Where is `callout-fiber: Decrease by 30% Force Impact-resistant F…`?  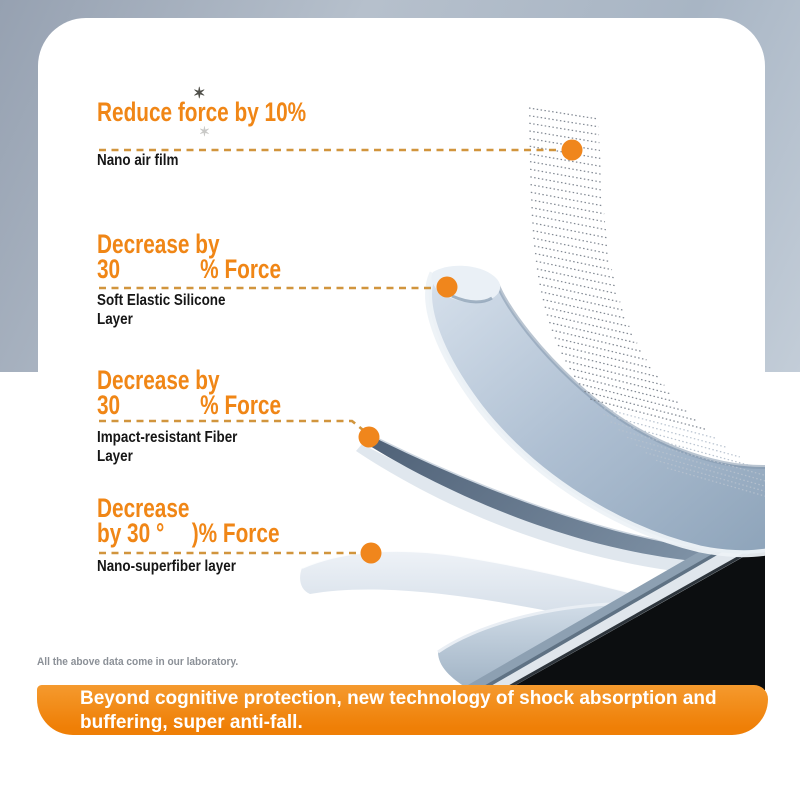
callout-fiber: Decrease by 30% Force Impact-resistant F… is located at coordinates (257, 415).